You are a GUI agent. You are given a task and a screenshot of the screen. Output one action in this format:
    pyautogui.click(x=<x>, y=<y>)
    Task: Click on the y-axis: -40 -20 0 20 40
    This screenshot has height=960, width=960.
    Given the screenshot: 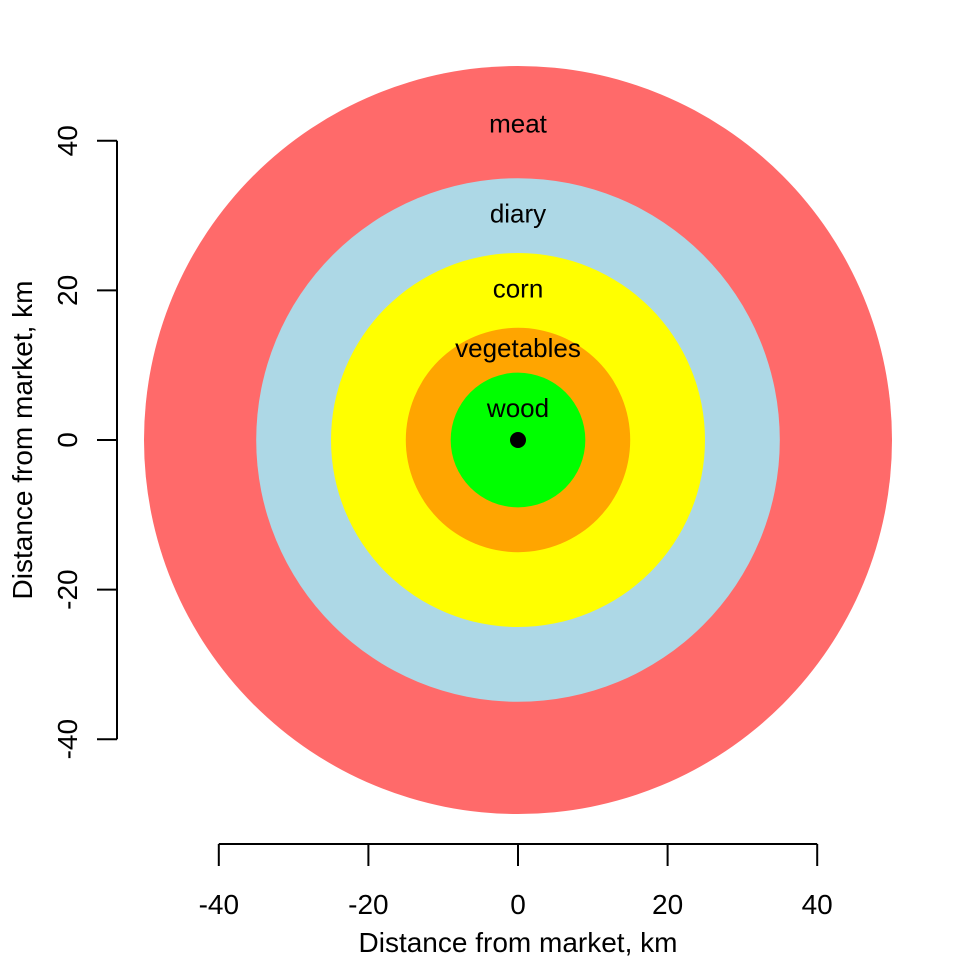 What is the action you would take?
    pyautogui.click(x=85, y=442)
    